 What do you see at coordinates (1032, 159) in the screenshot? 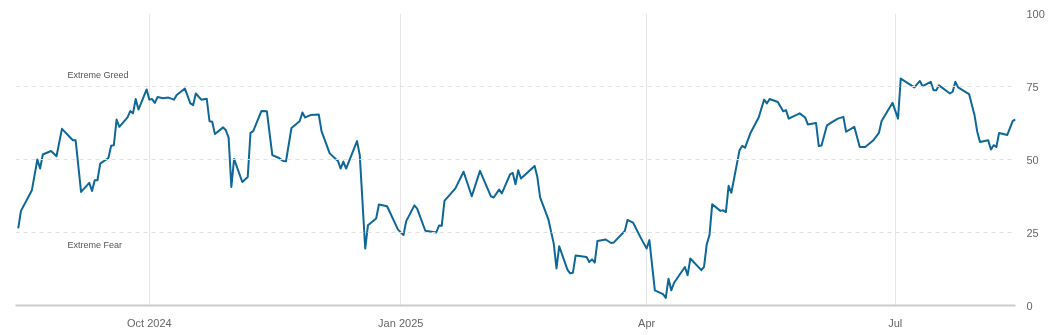
I see `y-tick-label: 50` at bounding box center [1032, 159].